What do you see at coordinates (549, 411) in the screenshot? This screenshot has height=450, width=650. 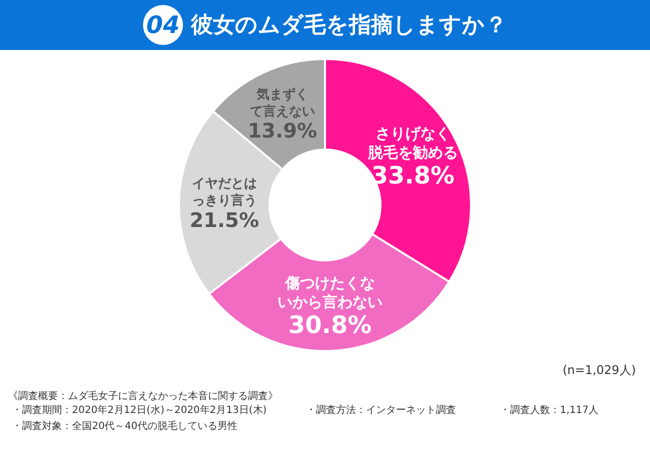 I see `text: ・調査人数：1,117人` at bounding box center [549, 411].